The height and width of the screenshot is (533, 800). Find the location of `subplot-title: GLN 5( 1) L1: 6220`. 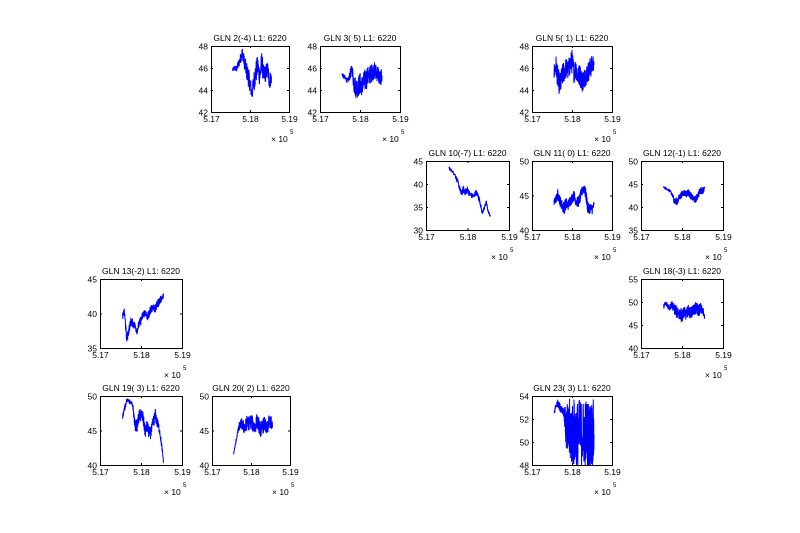

subplot-title: GLN 5( 1) L1: 6220 is located at coordinates (572, 38).